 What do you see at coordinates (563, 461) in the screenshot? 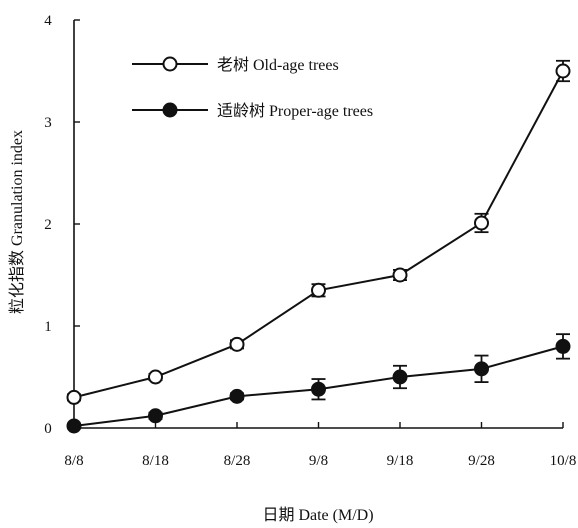
I see `x-tick-label: 10/8` at bounding box center [563, 461].